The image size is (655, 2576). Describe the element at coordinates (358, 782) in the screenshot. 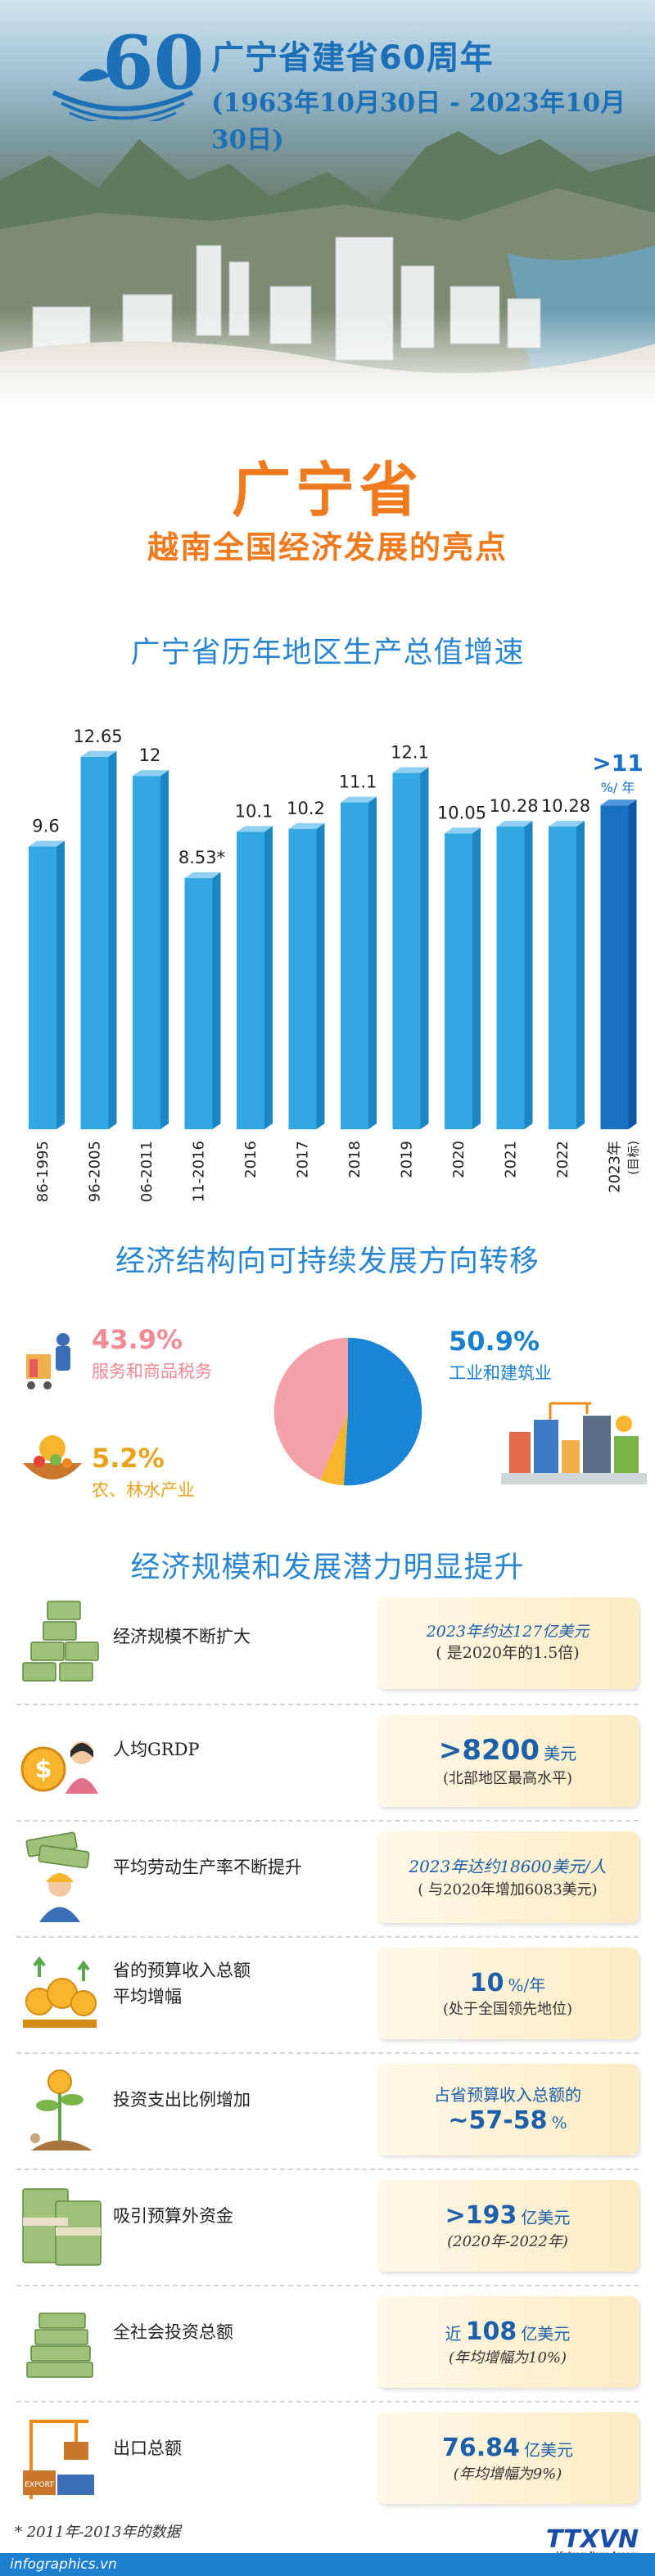

I see `bar-value-label: 11.1` at that location.